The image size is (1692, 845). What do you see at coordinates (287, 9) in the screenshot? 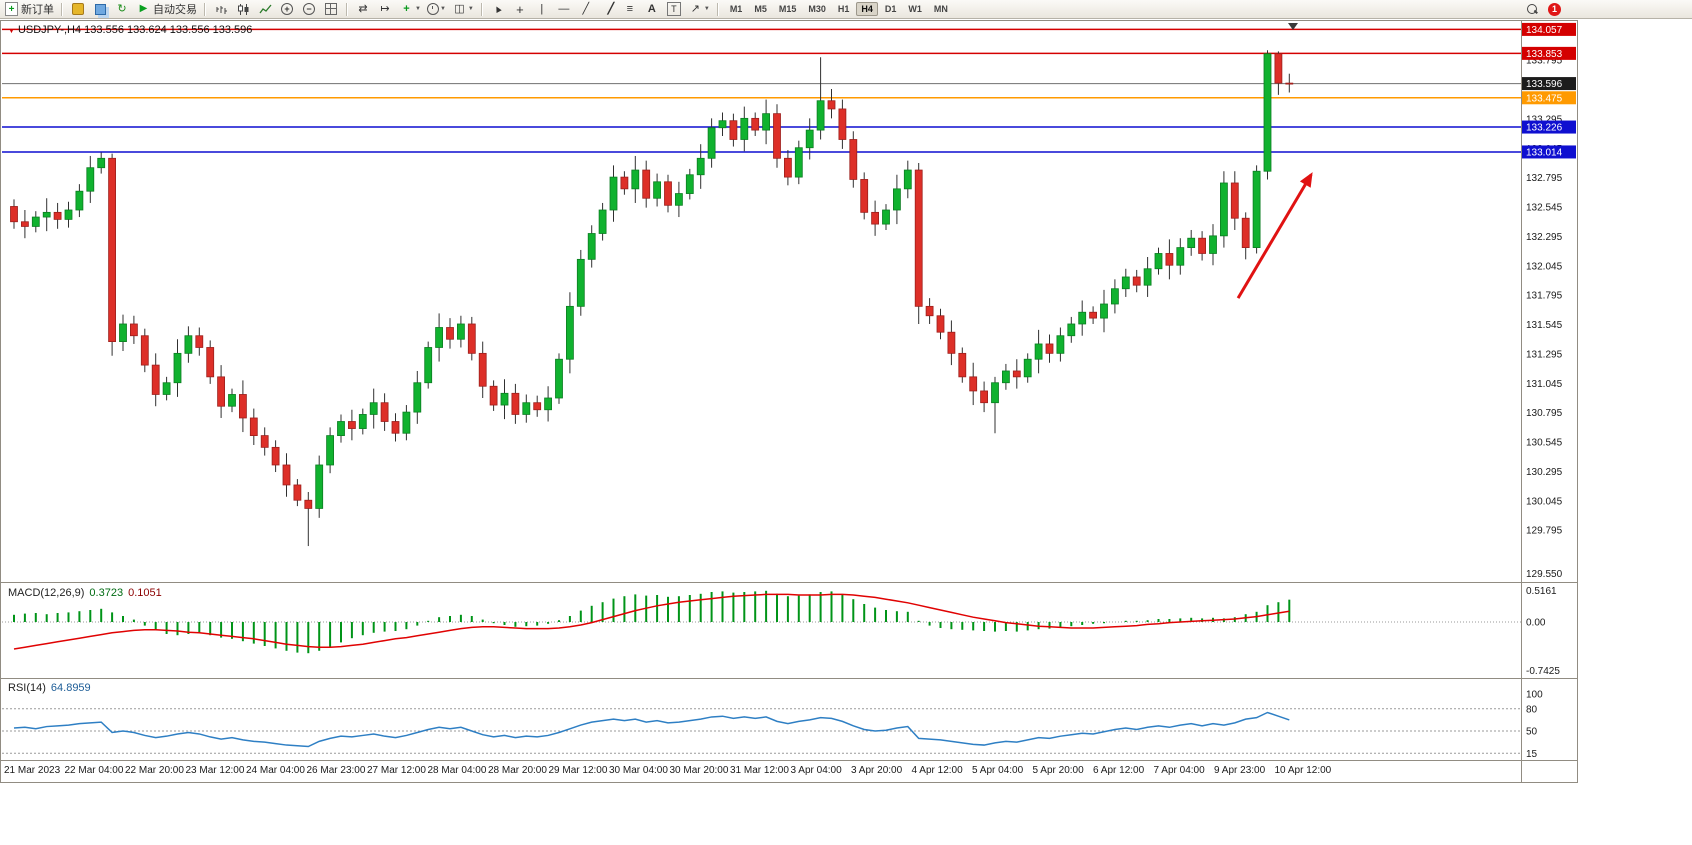
I see `zoom-in-button: +` at bounding box center [287, 9].